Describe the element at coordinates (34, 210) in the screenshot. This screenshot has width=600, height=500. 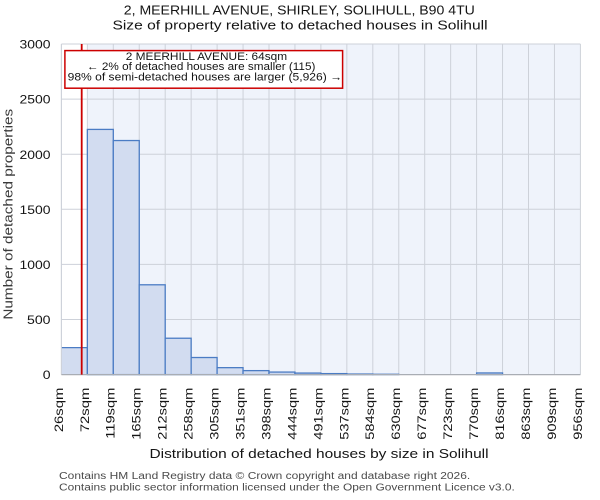
I see `svg-text: 1500` at that location.